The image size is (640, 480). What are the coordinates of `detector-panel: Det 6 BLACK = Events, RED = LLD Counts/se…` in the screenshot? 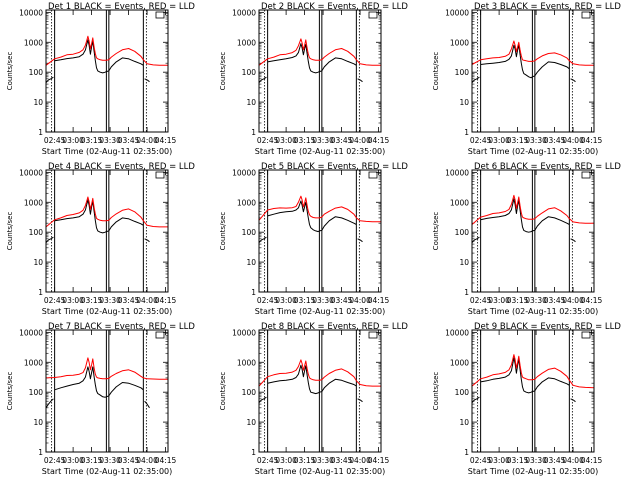 It's located at (526, 239).